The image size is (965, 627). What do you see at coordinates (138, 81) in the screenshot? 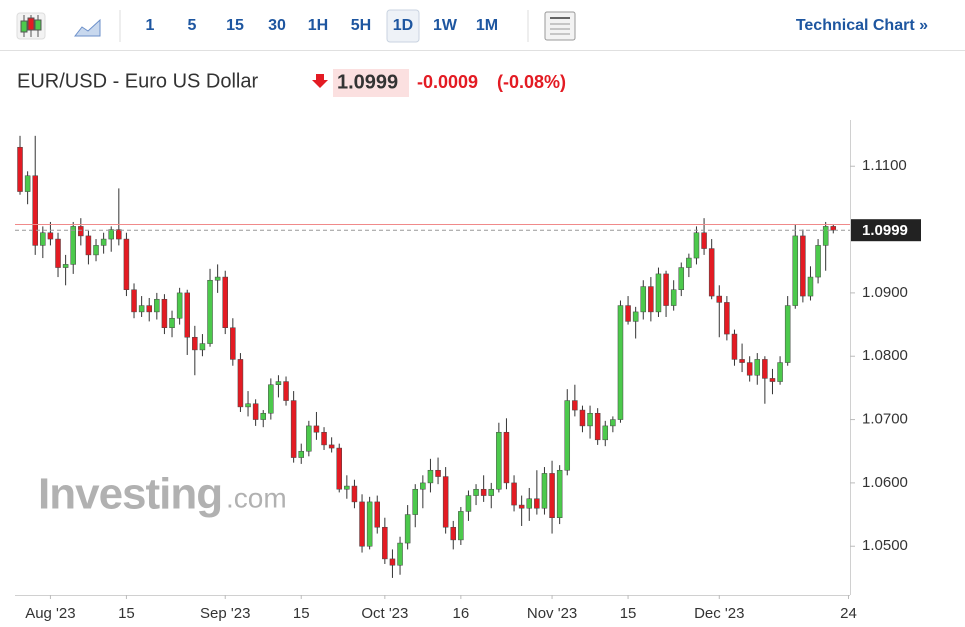
I see `instrument-title: EUR/USD - Euro US Dollar` at bounding box center [138, 81].